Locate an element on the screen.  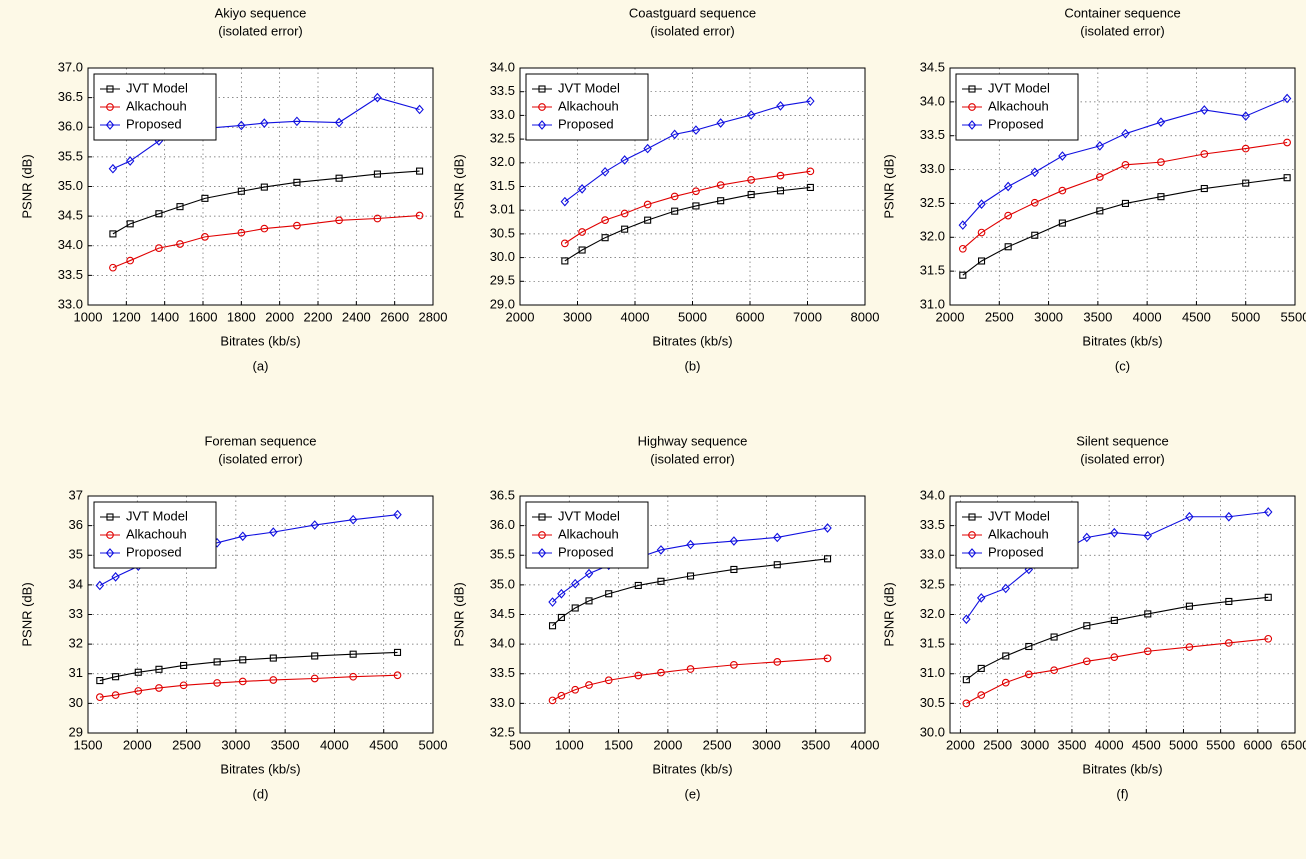
x-tick-label: 3000 is located at coordinates (1048, 316).